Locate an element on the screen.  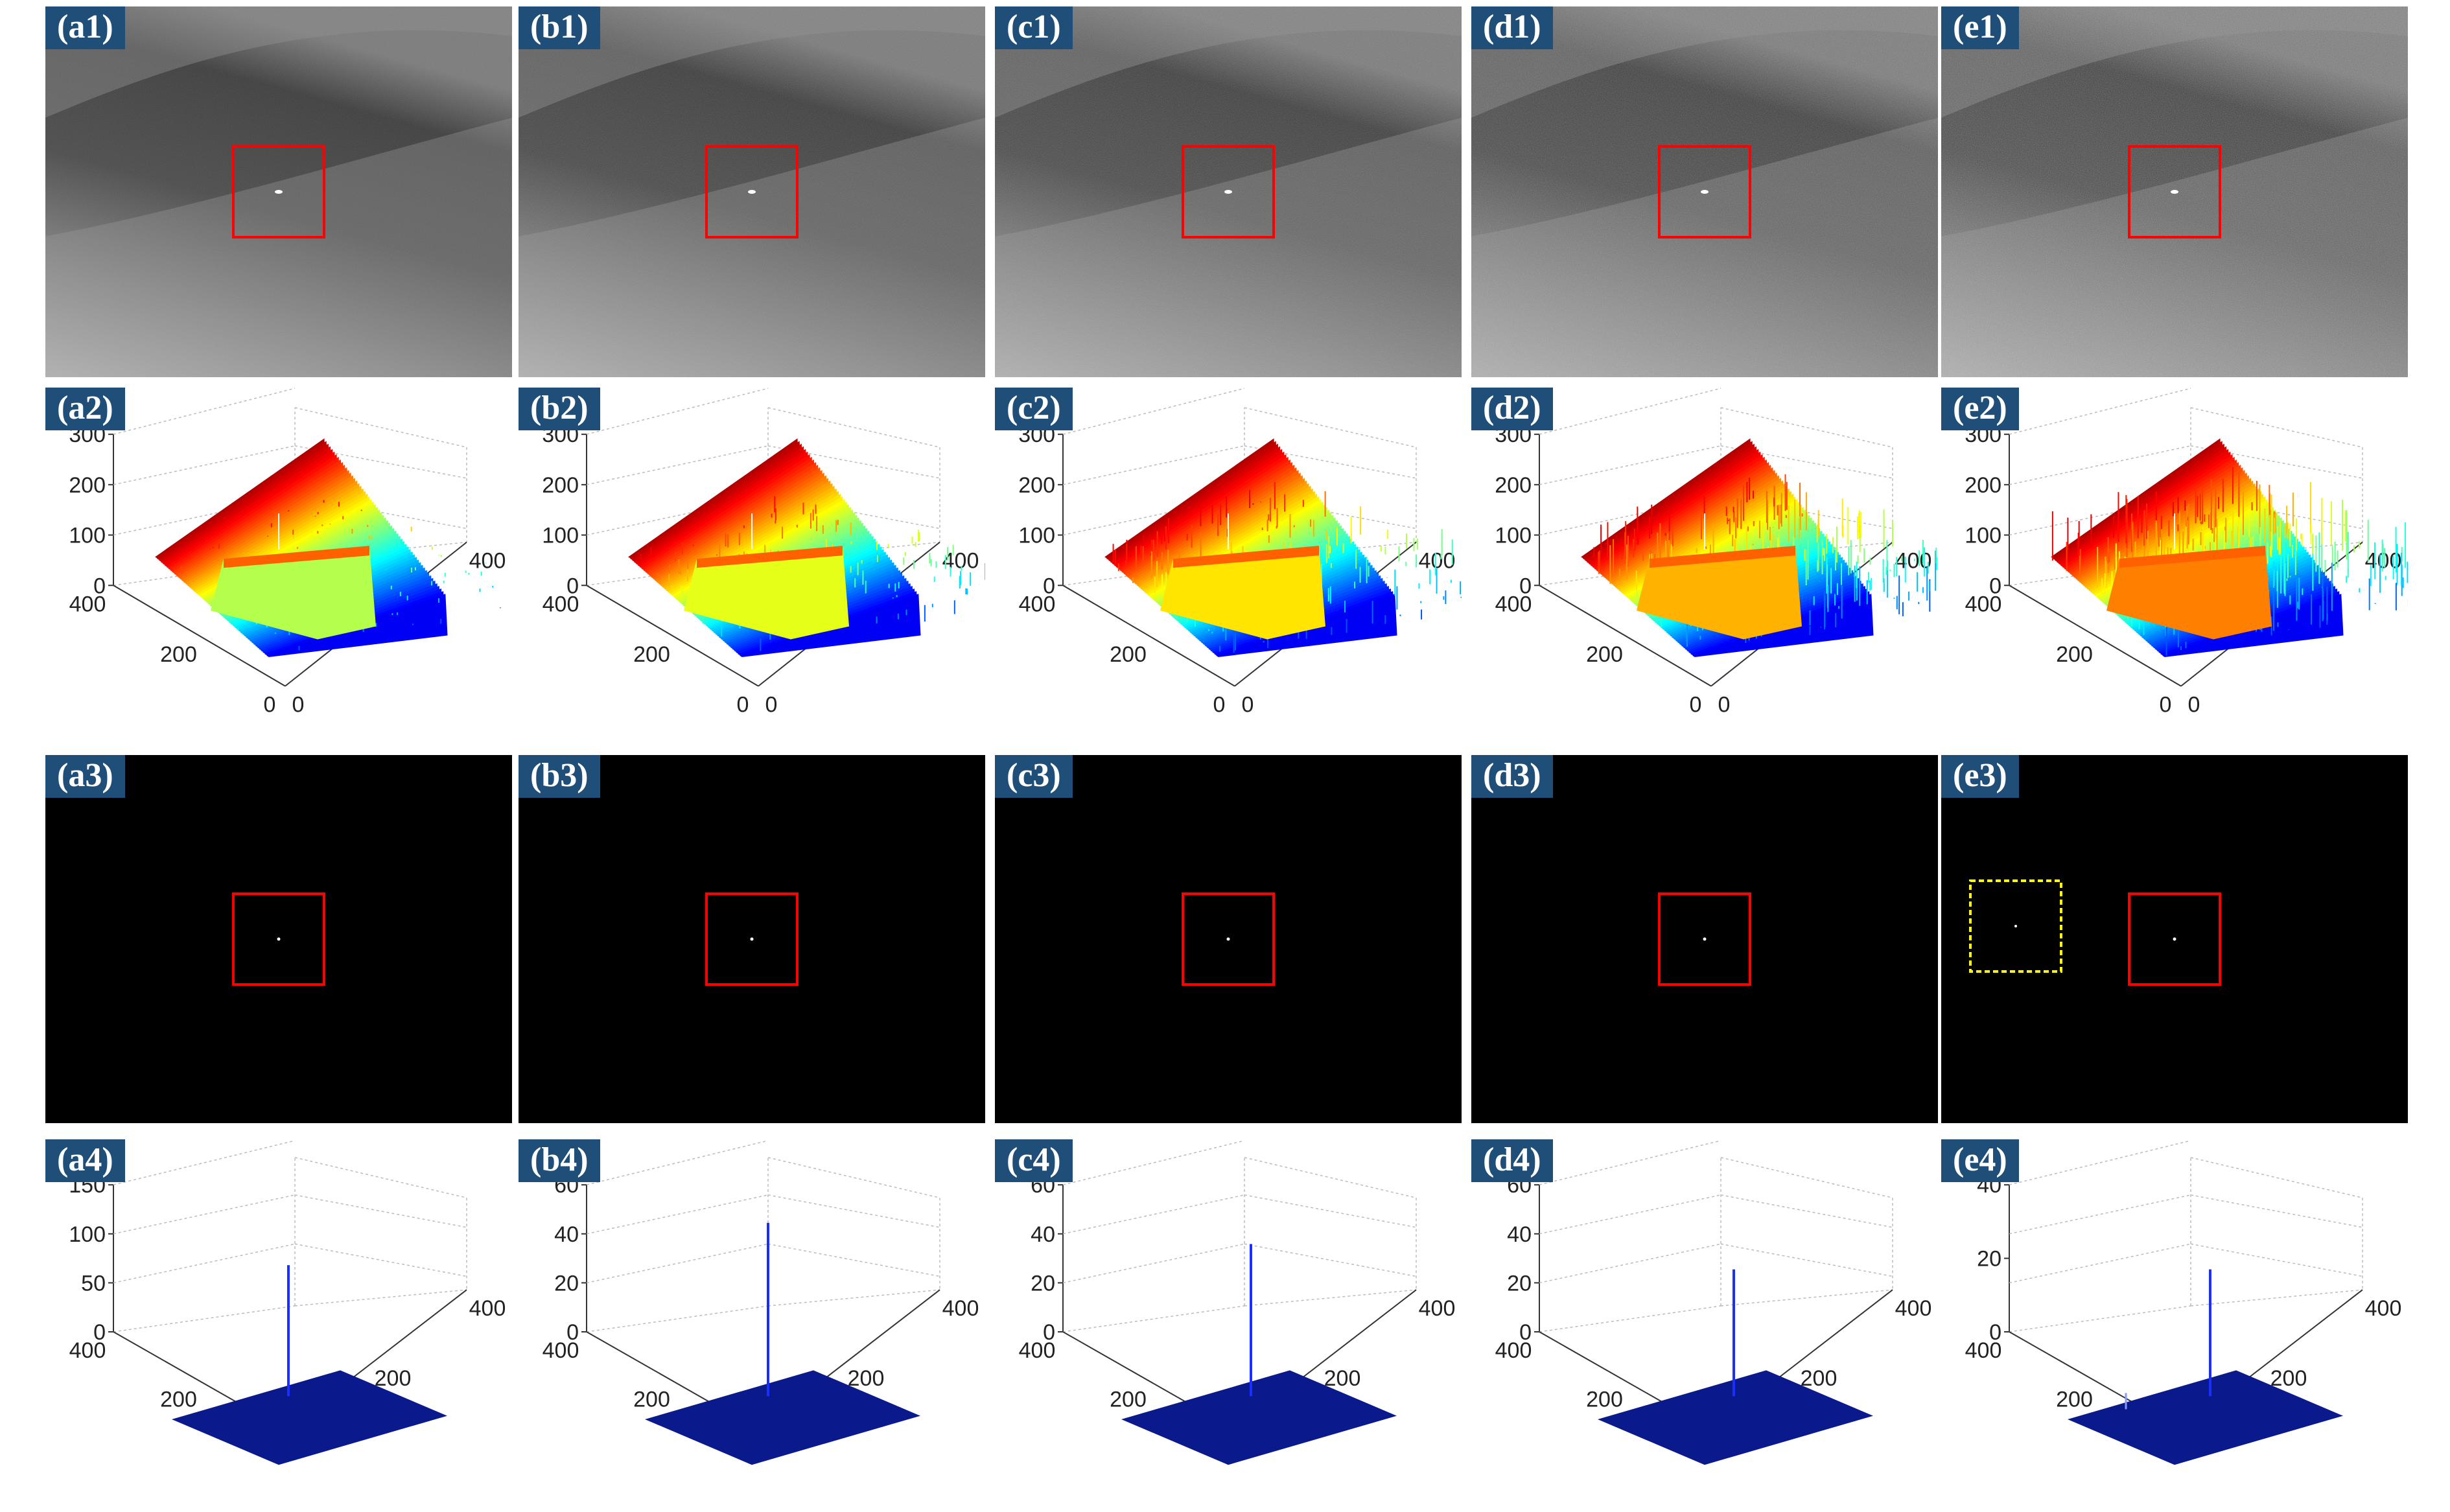
panel-label: (c2) is located at coordinates (1034, 409).